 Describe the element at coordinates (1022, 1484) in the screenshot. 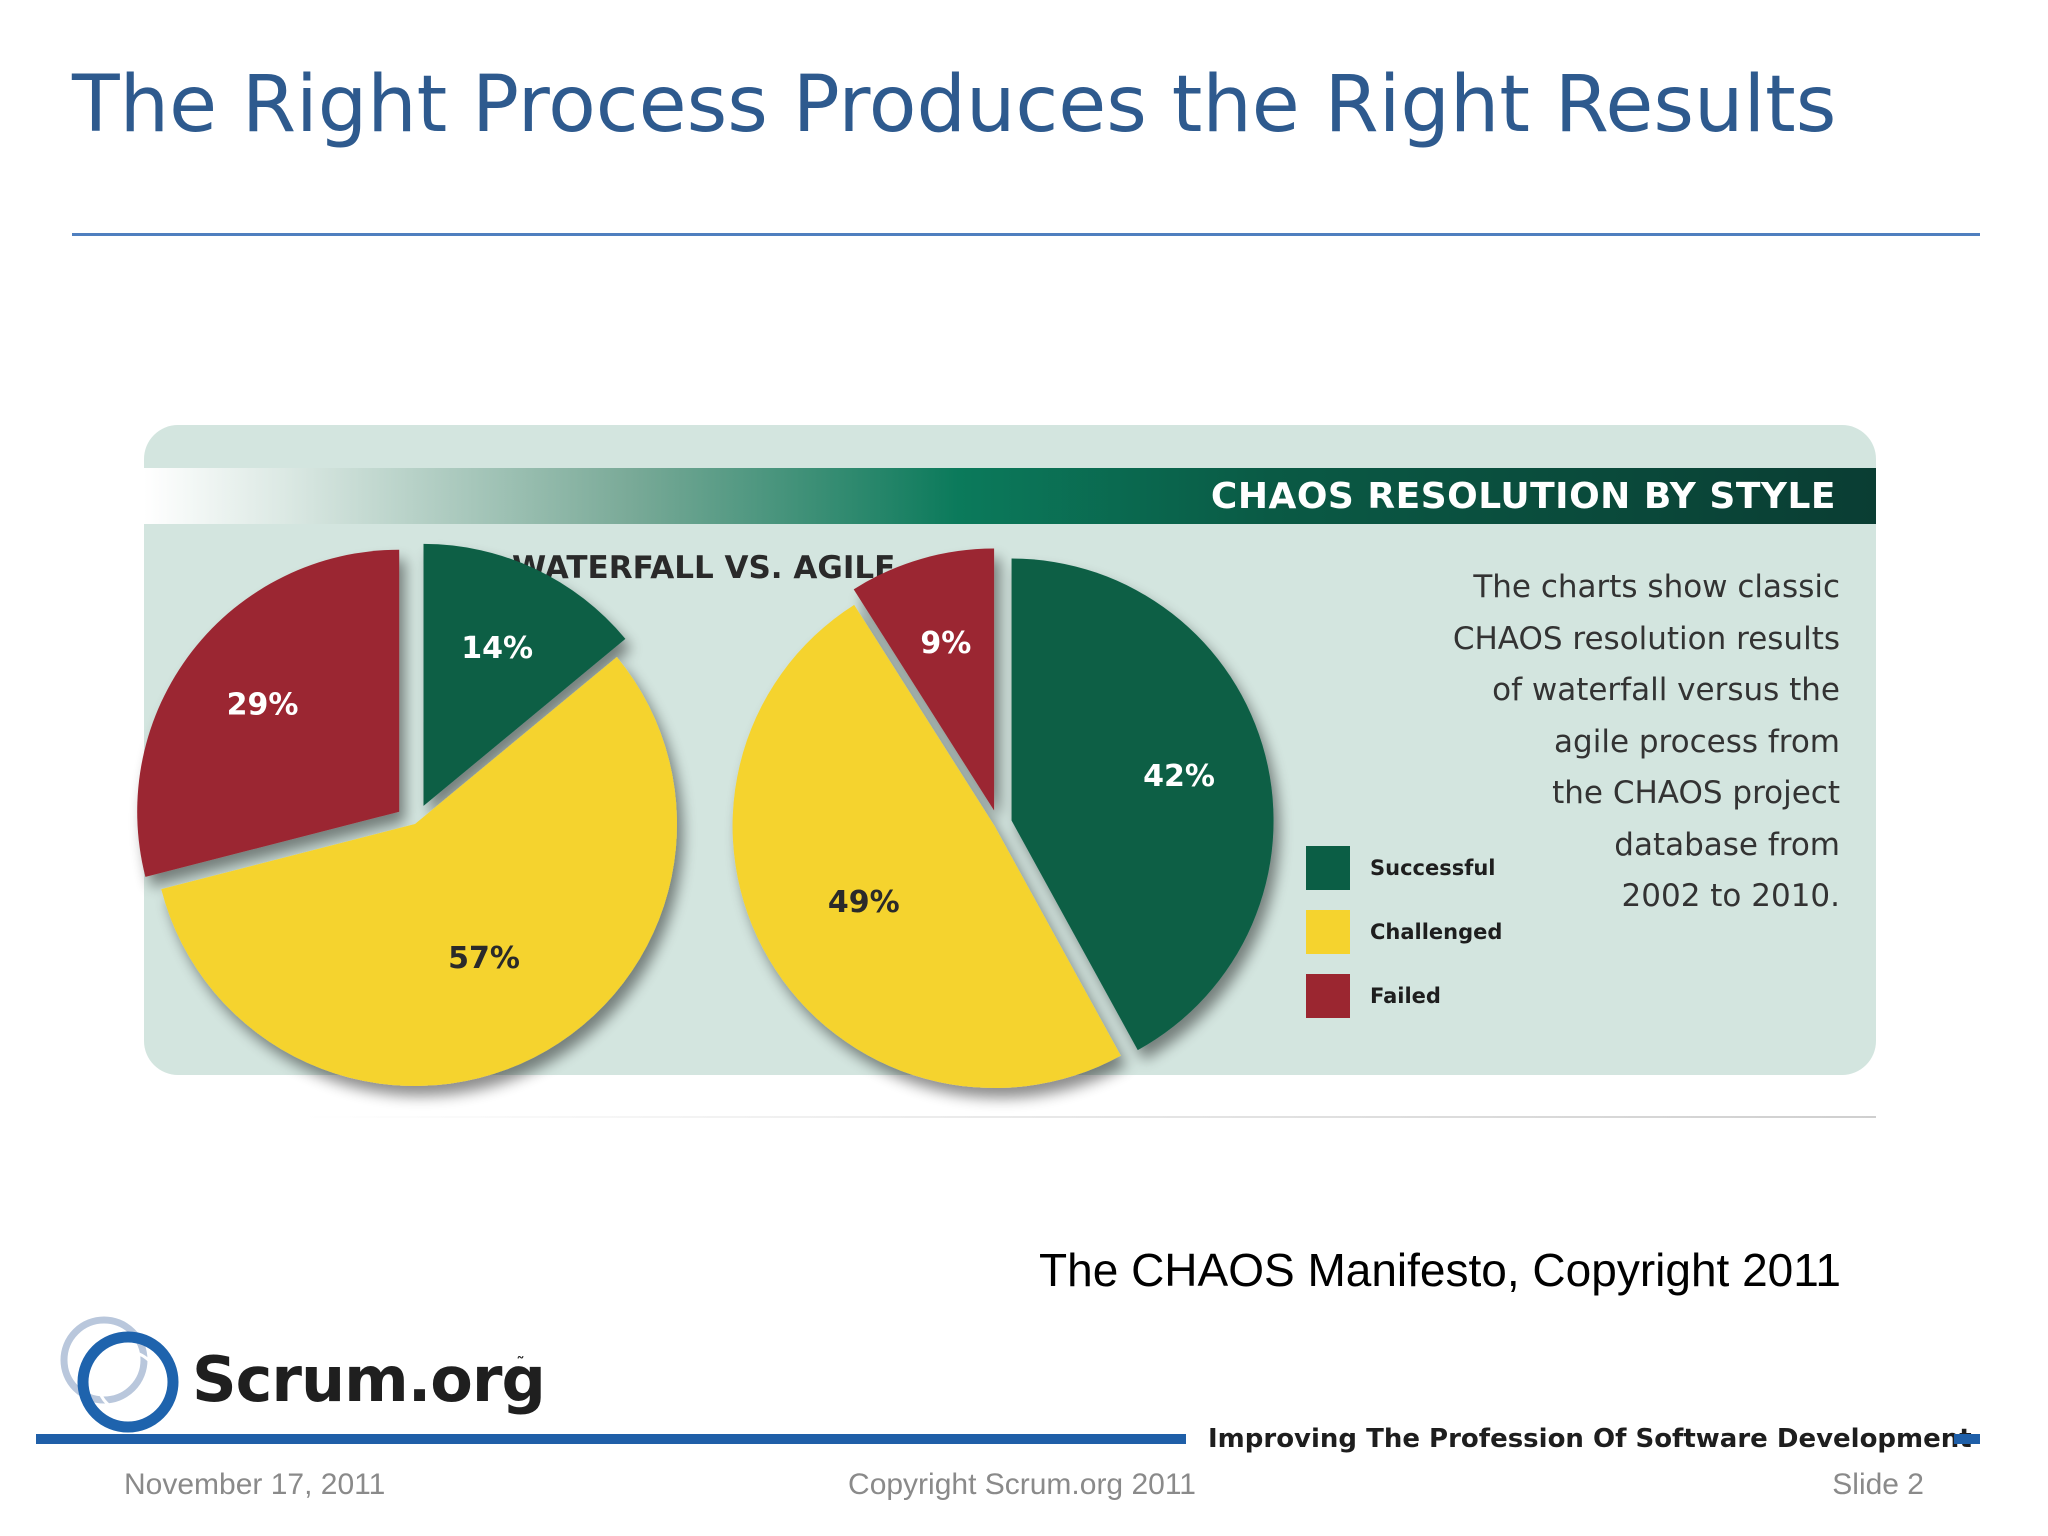

I see `footer-copyright: Copyright Scrum.org 2011` at that location.